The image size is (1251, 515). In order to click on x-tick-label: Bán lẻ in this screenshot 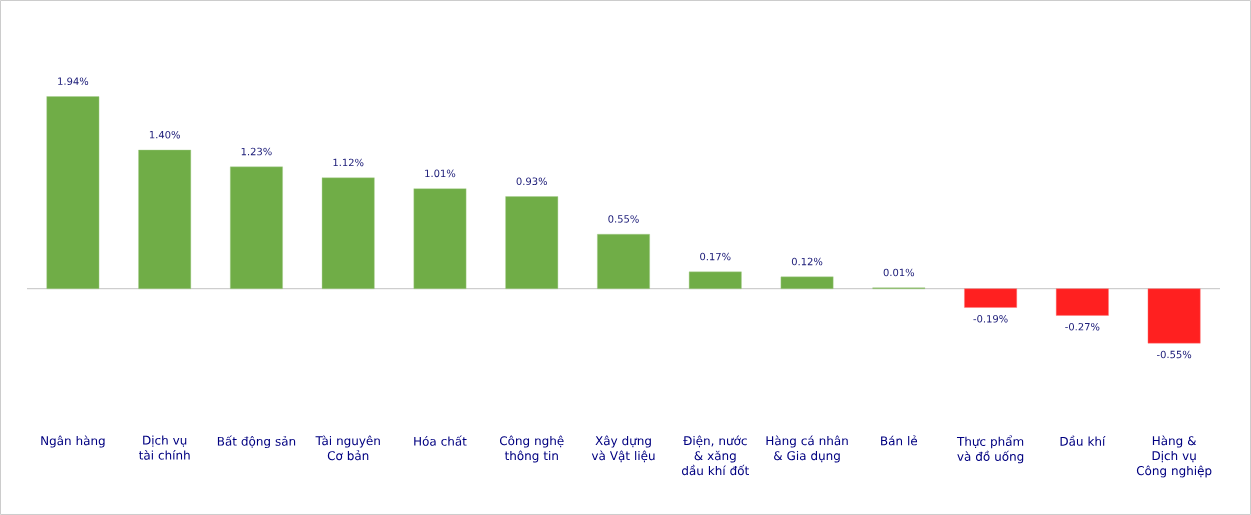, I will do `click(899, 440)`.